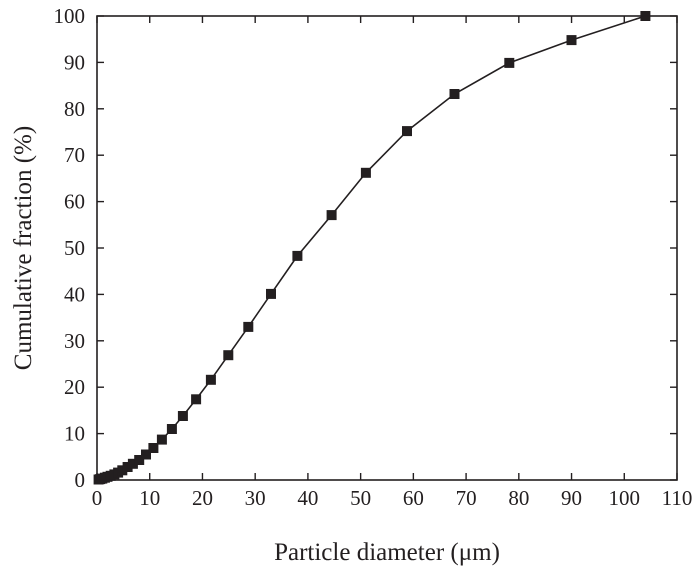 Image resolution: width=700 pixels, height=571 pixels. What do you see at coordinates (625, 498) in the screenshot?
I see `x-tick-label: 100` at bounding box center [625, 498].